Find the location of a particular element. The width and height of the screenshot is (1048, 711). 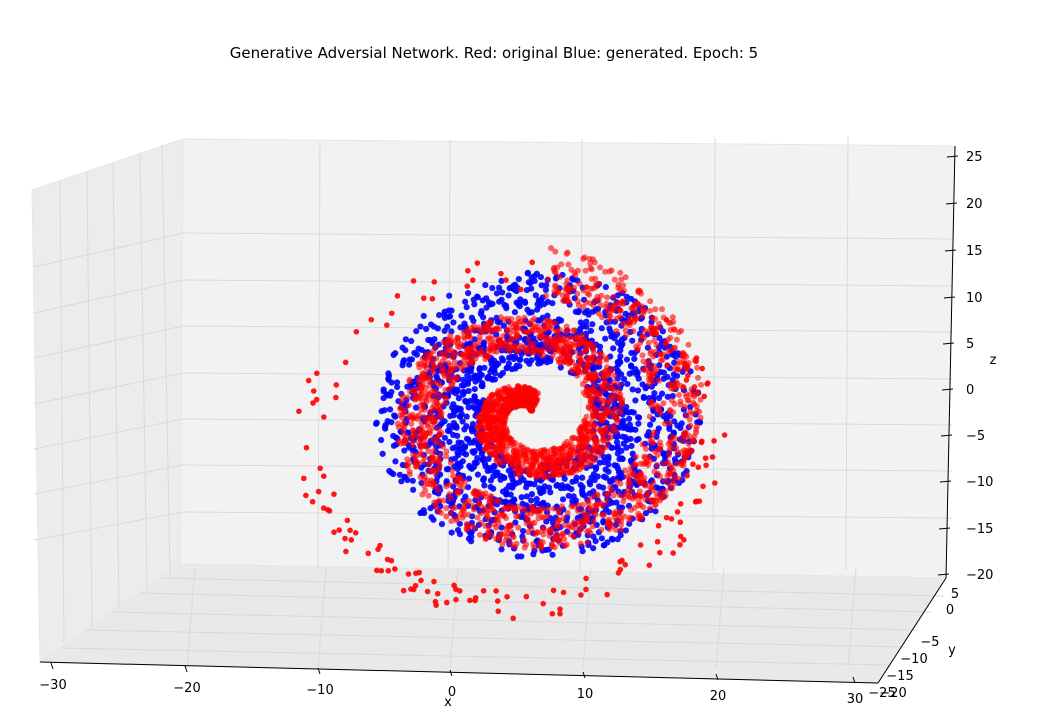

z-tick-label: 20 is located at coordinates (974, 204).